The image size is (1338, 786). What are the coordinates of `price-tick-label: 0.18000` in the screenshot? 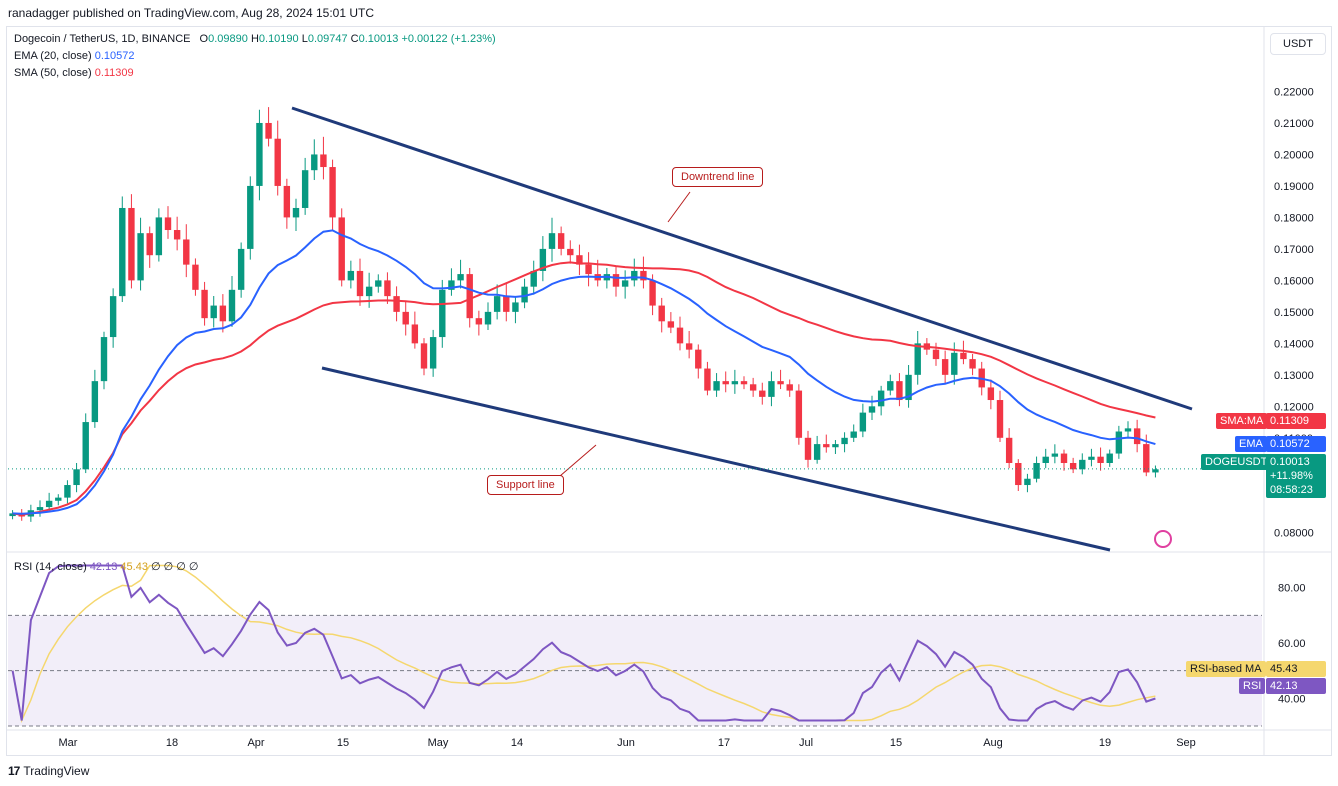 It's located at (1294, 218).